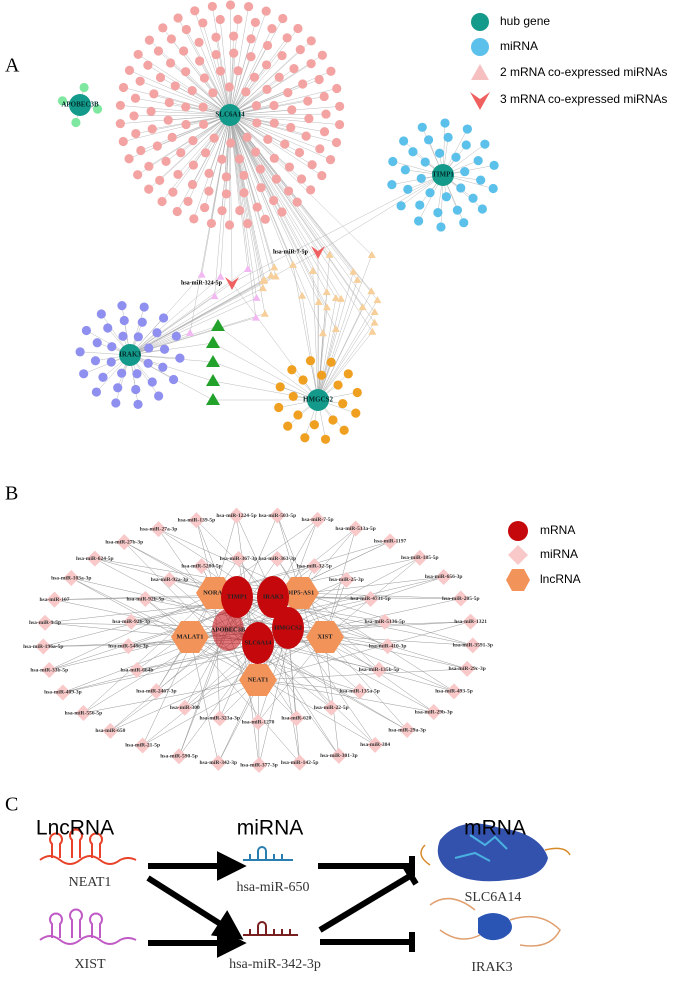 This screenshot has width=690, height=991. Describe the element at coordinates (228, 630) in the screenshot. I see `mrna-node` at that location.